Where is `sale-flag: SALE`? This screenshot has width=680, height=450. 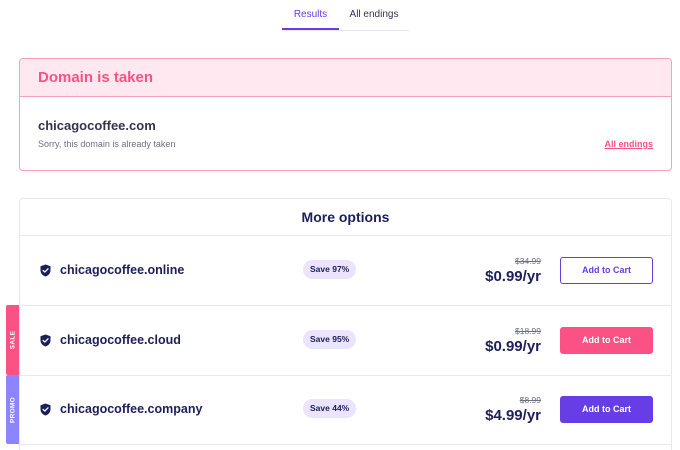
sale-flag: SALE is located at coordinates (12, 340).